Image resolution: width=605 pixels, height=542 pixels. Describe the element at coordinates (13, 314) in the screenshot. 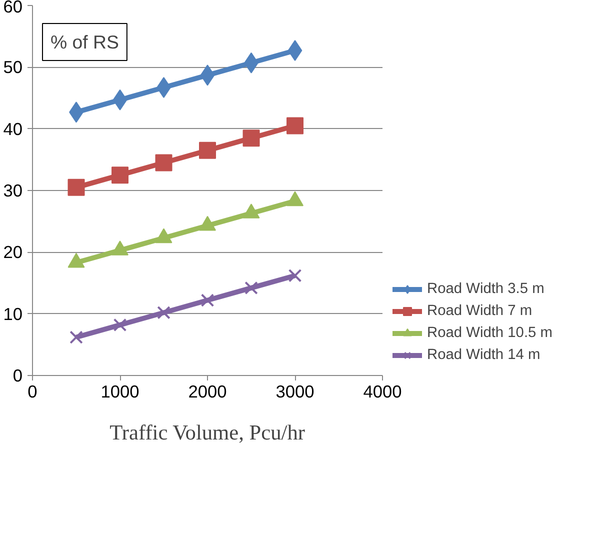

I see `y-tick-label: 10` at that location.